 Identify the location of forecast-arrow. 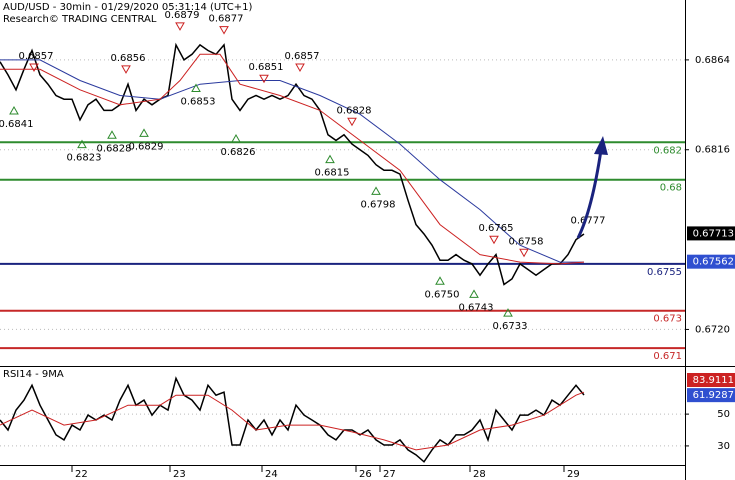
(592, 187).